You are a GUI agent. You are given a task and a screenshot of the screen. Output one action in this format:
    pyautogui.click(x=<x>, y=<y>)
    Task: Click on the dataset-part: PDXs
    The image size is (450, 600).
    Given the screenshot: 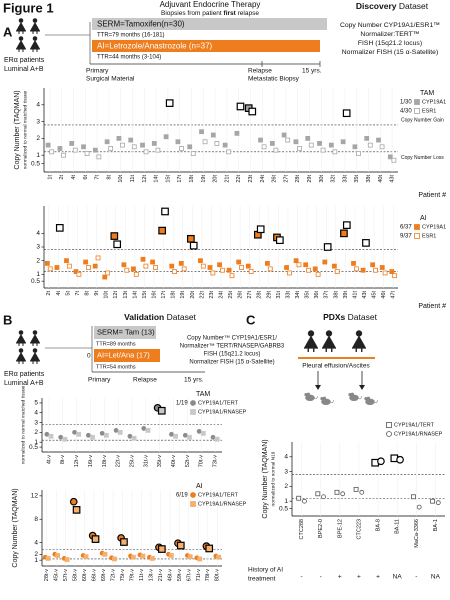 What is the action you would take?
    pyautogui.click(x=334, y=317)
    